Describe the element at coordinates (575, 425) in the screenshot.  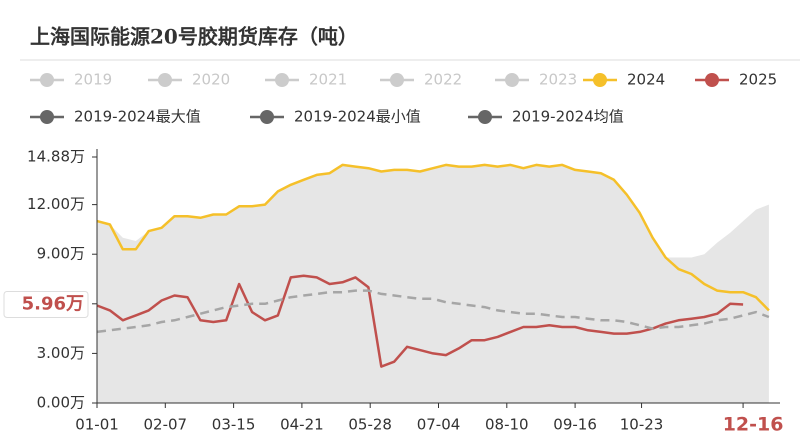
I see `x-tick-label: 09-16` at that location.